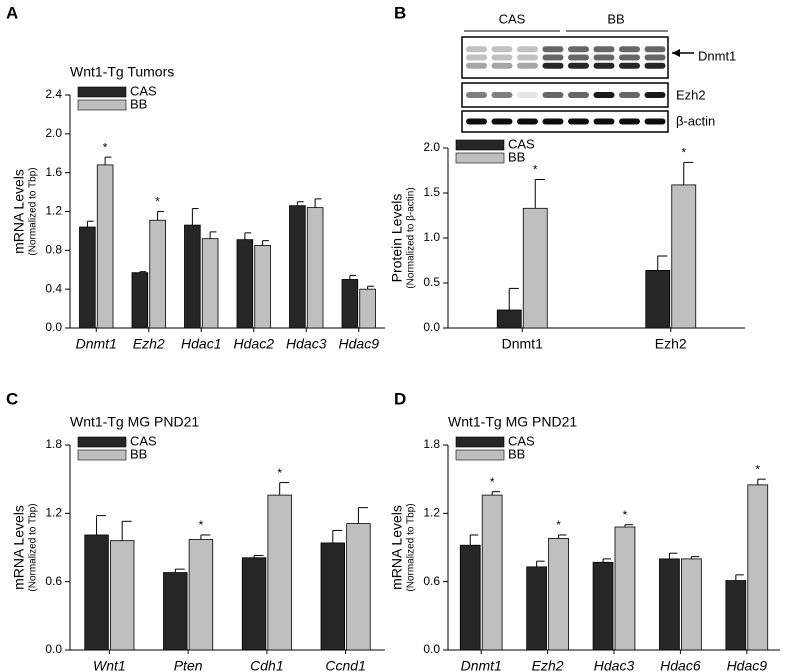 This screenshot has height=672, width=800. What do you see at coordinates (565, 121) in the screenshot?
I see `blot-frame` at bounding box center [565, 121].